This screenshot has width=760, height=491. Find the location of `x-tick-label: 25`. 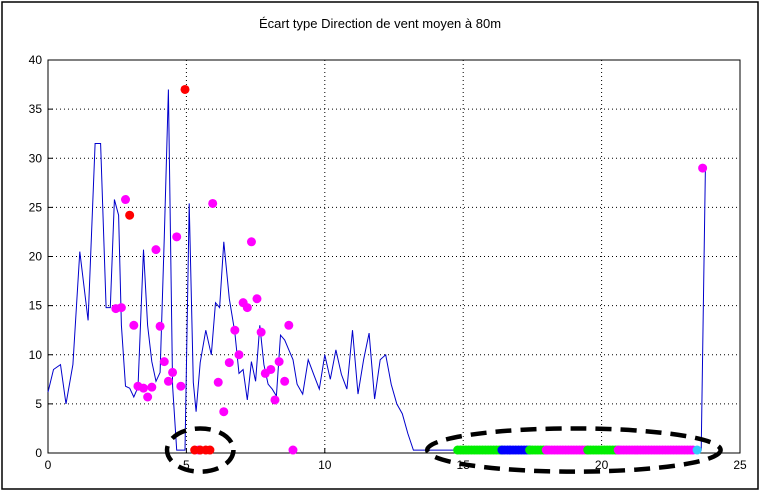

x-tick-label: 25 is located at coordinates (740, 465).